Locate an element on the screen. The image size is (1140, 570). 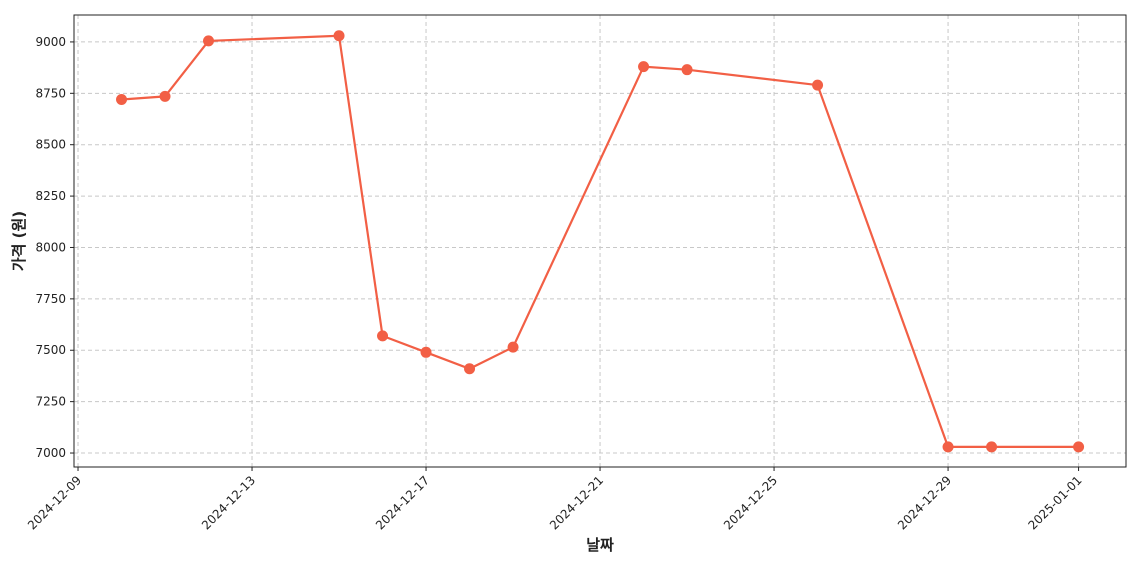
y-tick-label: 8500 is located at coordinates (50, 145).